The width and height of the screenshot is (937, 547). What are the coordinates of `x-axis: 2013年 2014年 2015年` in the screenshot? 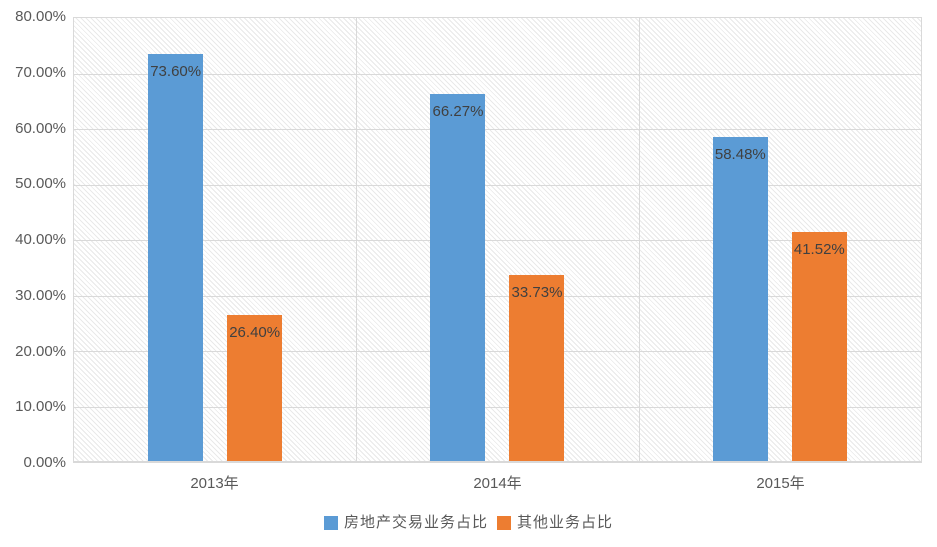 It's located at (497, 484).